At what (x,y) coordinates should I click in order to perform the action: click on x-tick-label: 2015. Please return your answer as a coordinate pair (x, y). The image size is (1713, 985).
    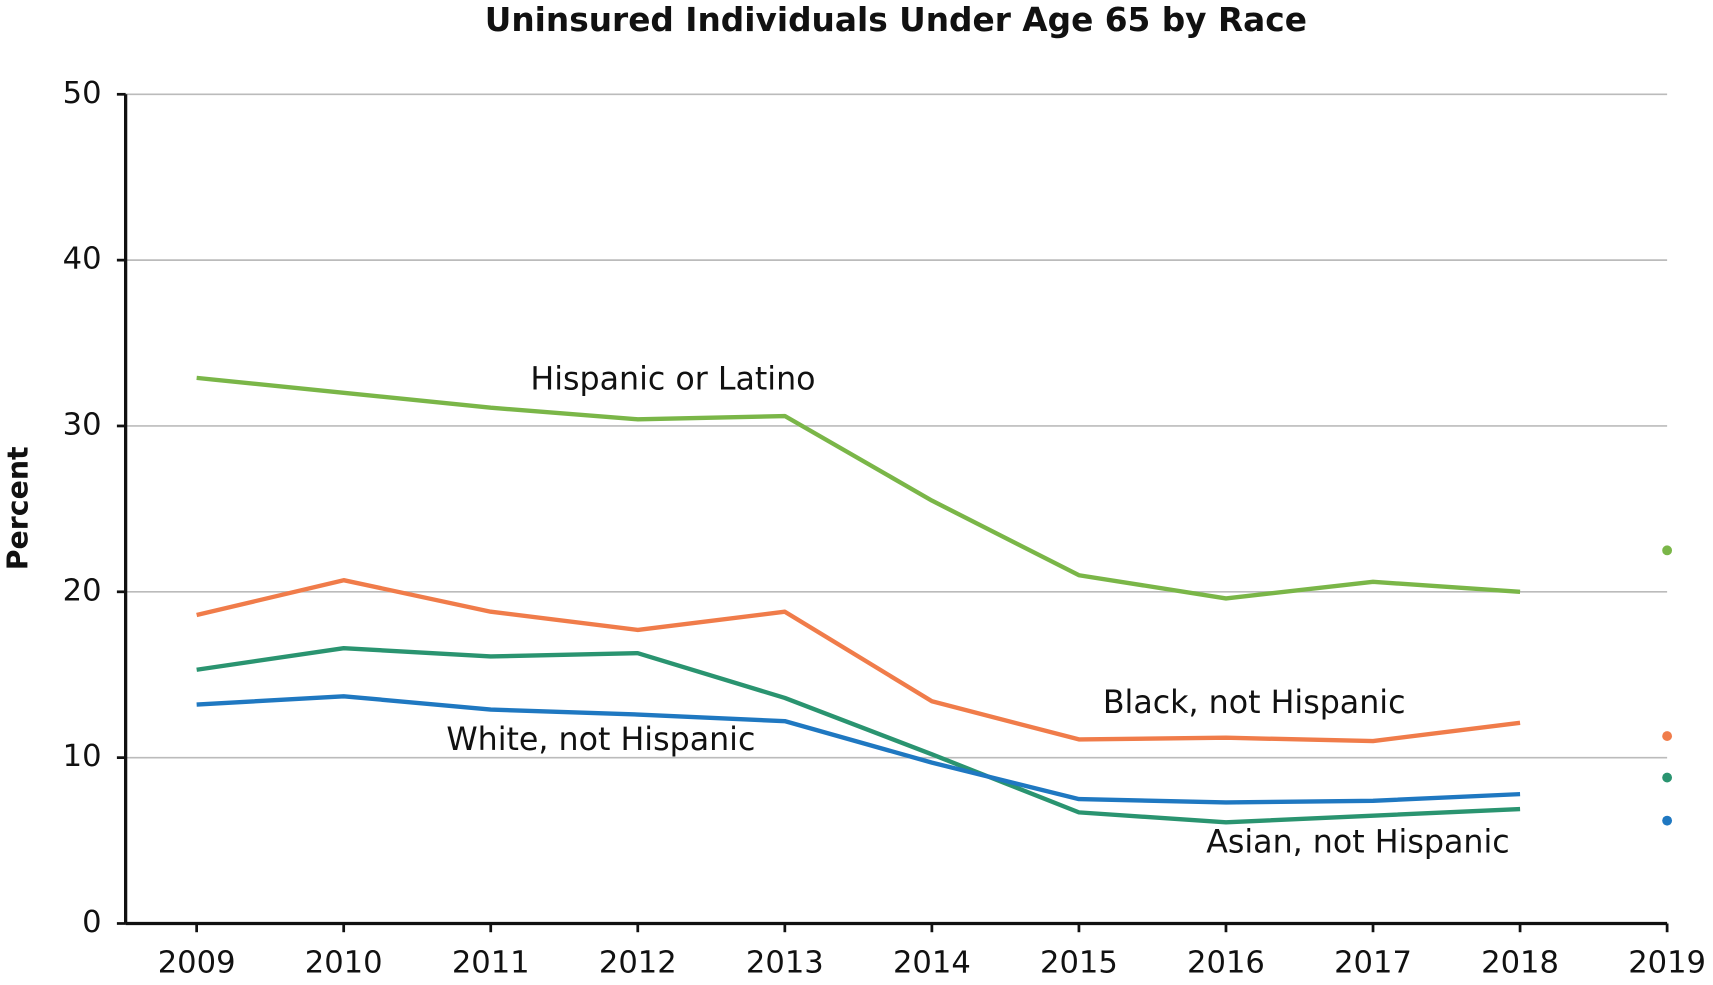
    Looking at the image, I should click on (1079, 962).